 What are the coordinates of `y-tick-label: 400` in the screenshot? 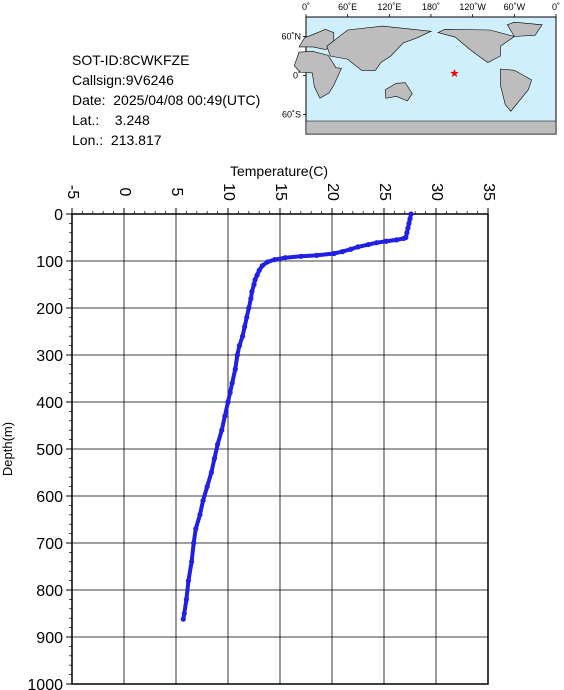 It's located at (49, 403).